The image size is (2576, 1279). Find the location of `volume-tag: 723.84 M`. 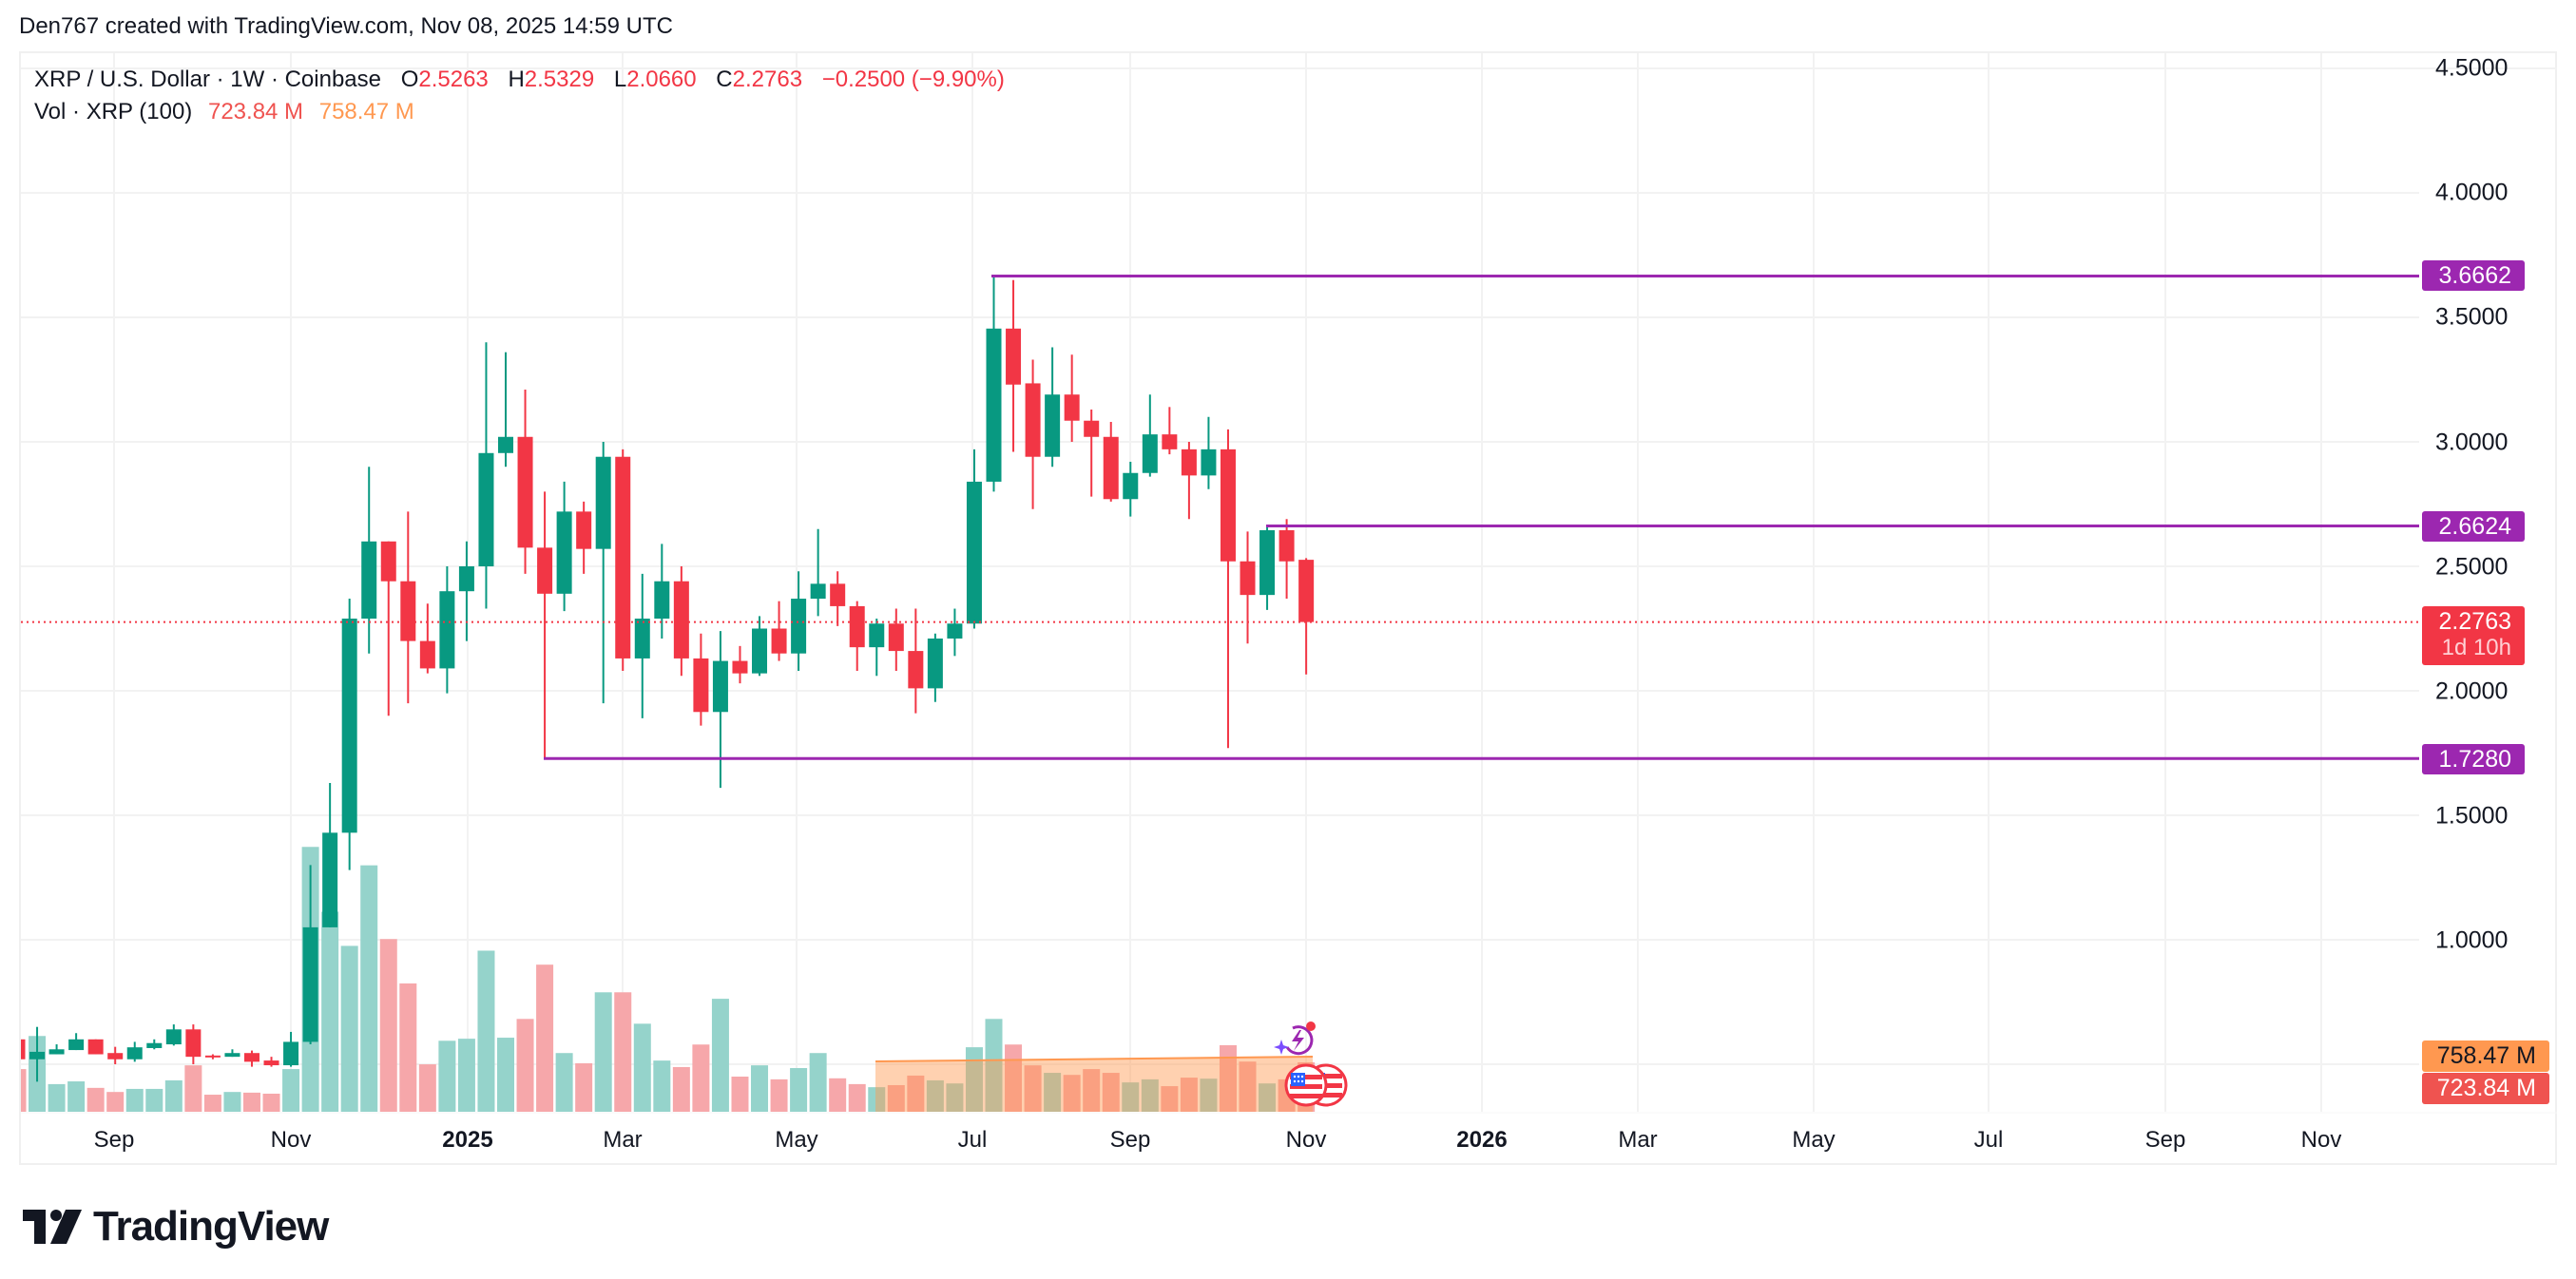

volume-tag: 723.84 M is located at coordinates (2485, 1089).